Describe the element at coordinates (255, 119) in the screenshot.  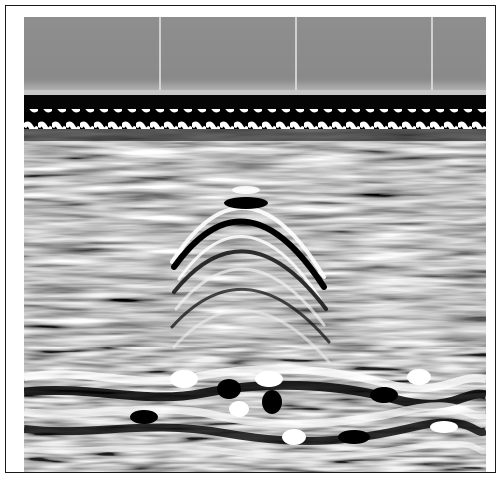
I see `surface-ripple-band` at that location.